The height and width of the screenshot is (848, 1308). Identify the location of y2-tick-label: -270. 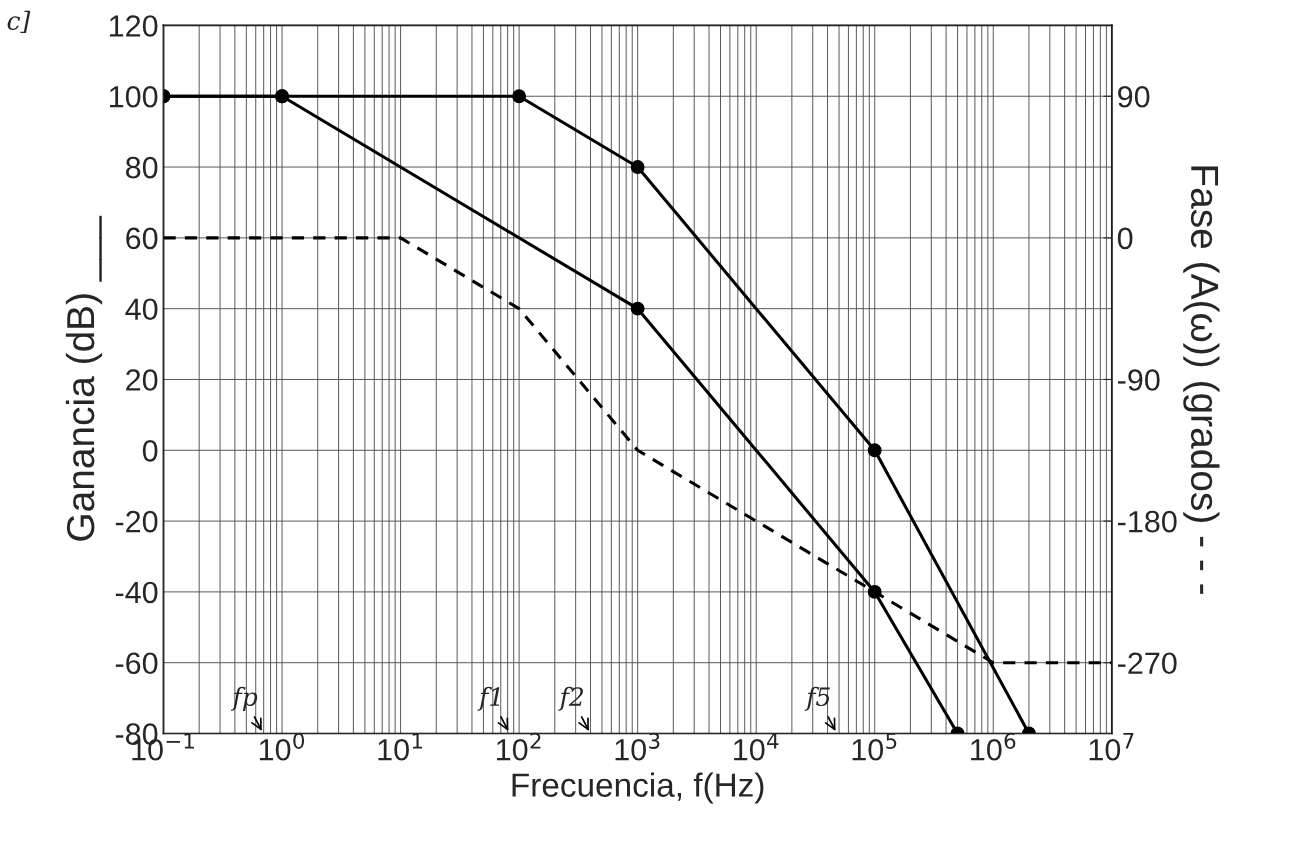
(1147, 663).